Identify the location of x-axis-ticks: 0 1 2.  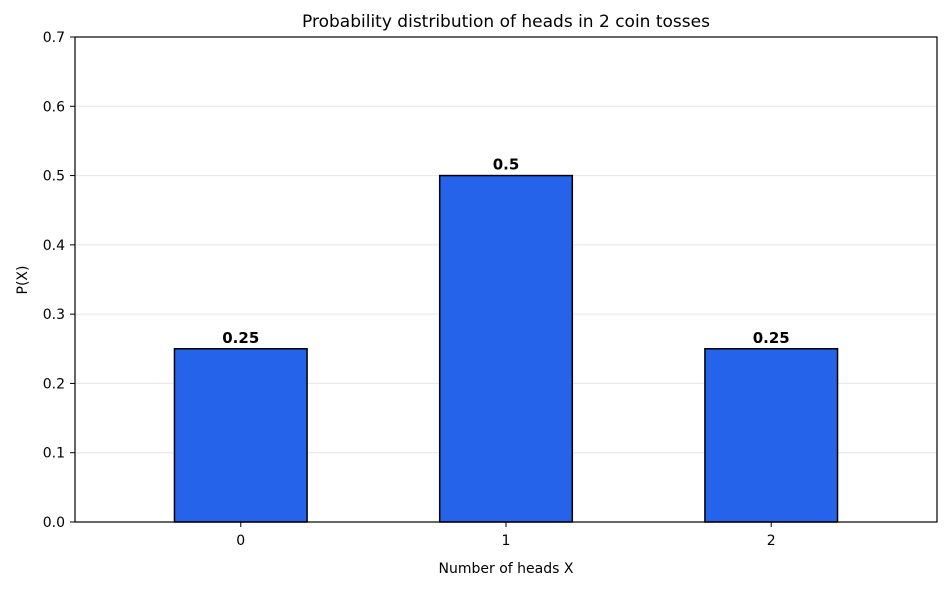
(506, 535).